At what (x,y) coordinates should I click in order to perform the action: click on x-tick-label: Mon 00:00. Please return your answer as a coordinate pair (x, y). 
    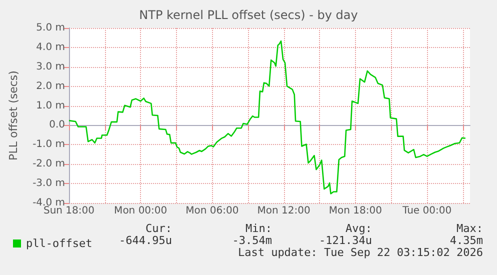
    Looking at the image, I should click on (141, 211).